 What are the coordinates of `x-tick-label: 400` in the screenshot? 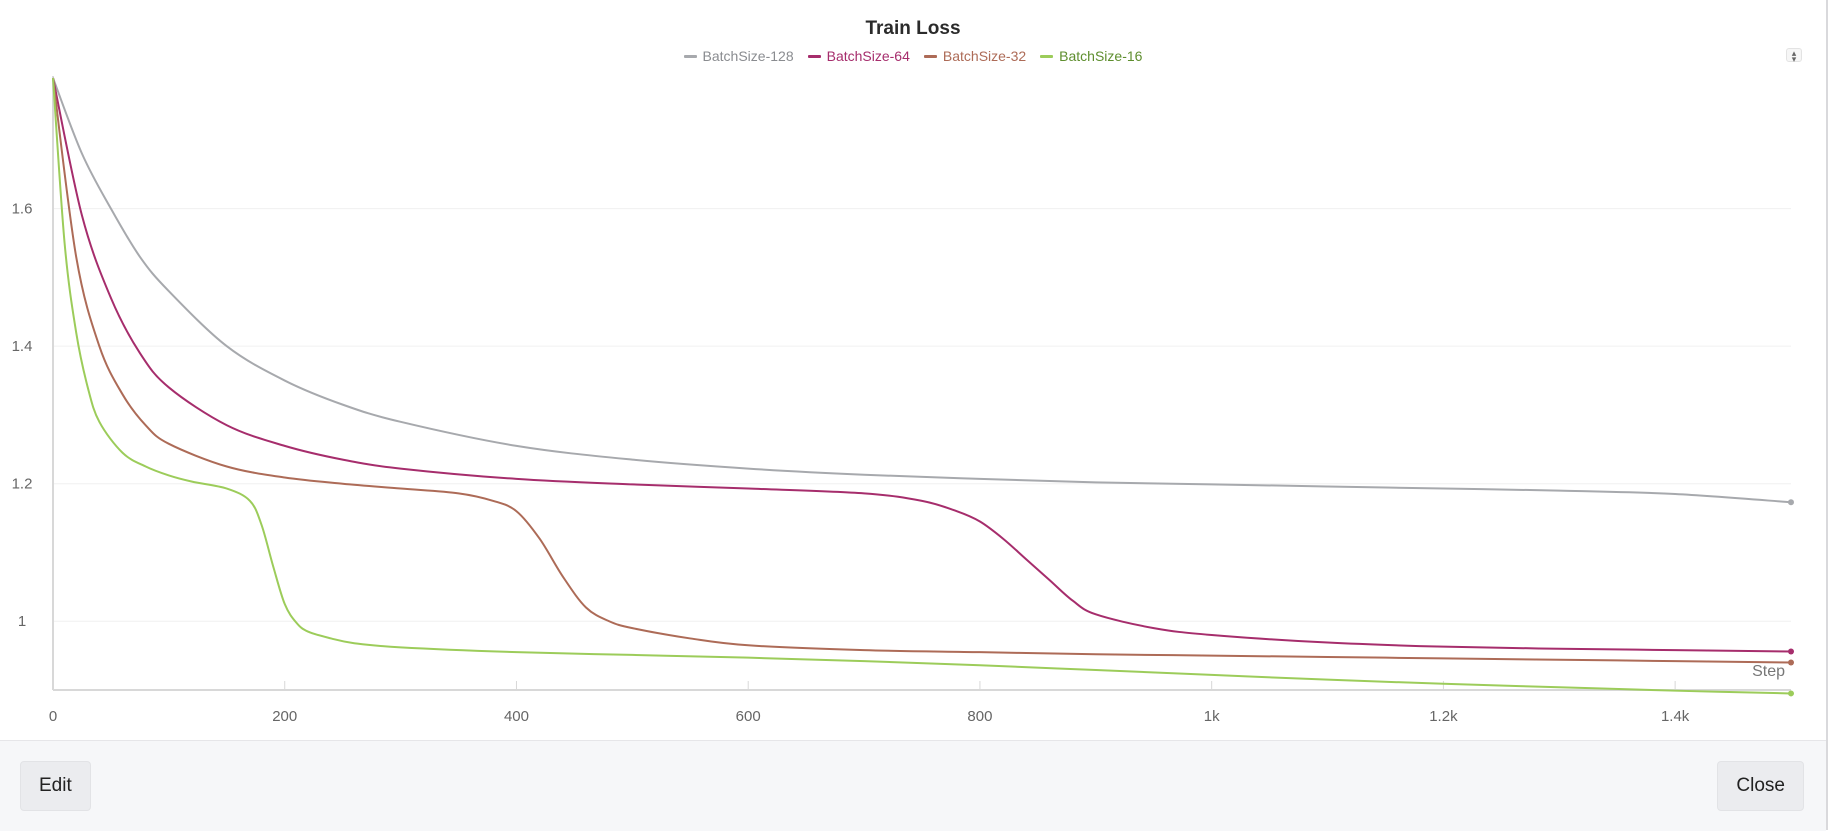 It's located at (516, 716).